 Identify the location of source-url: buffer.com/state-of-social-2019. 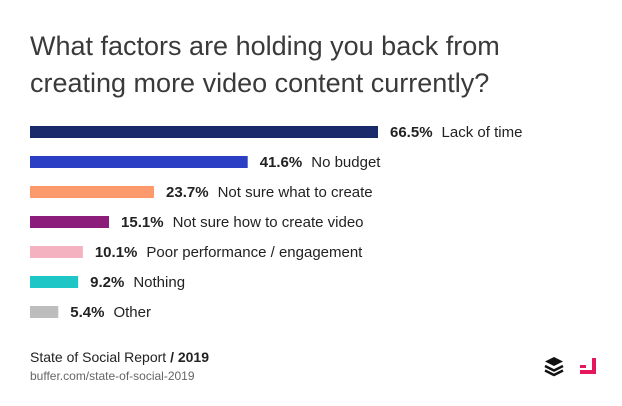
(112, 376).